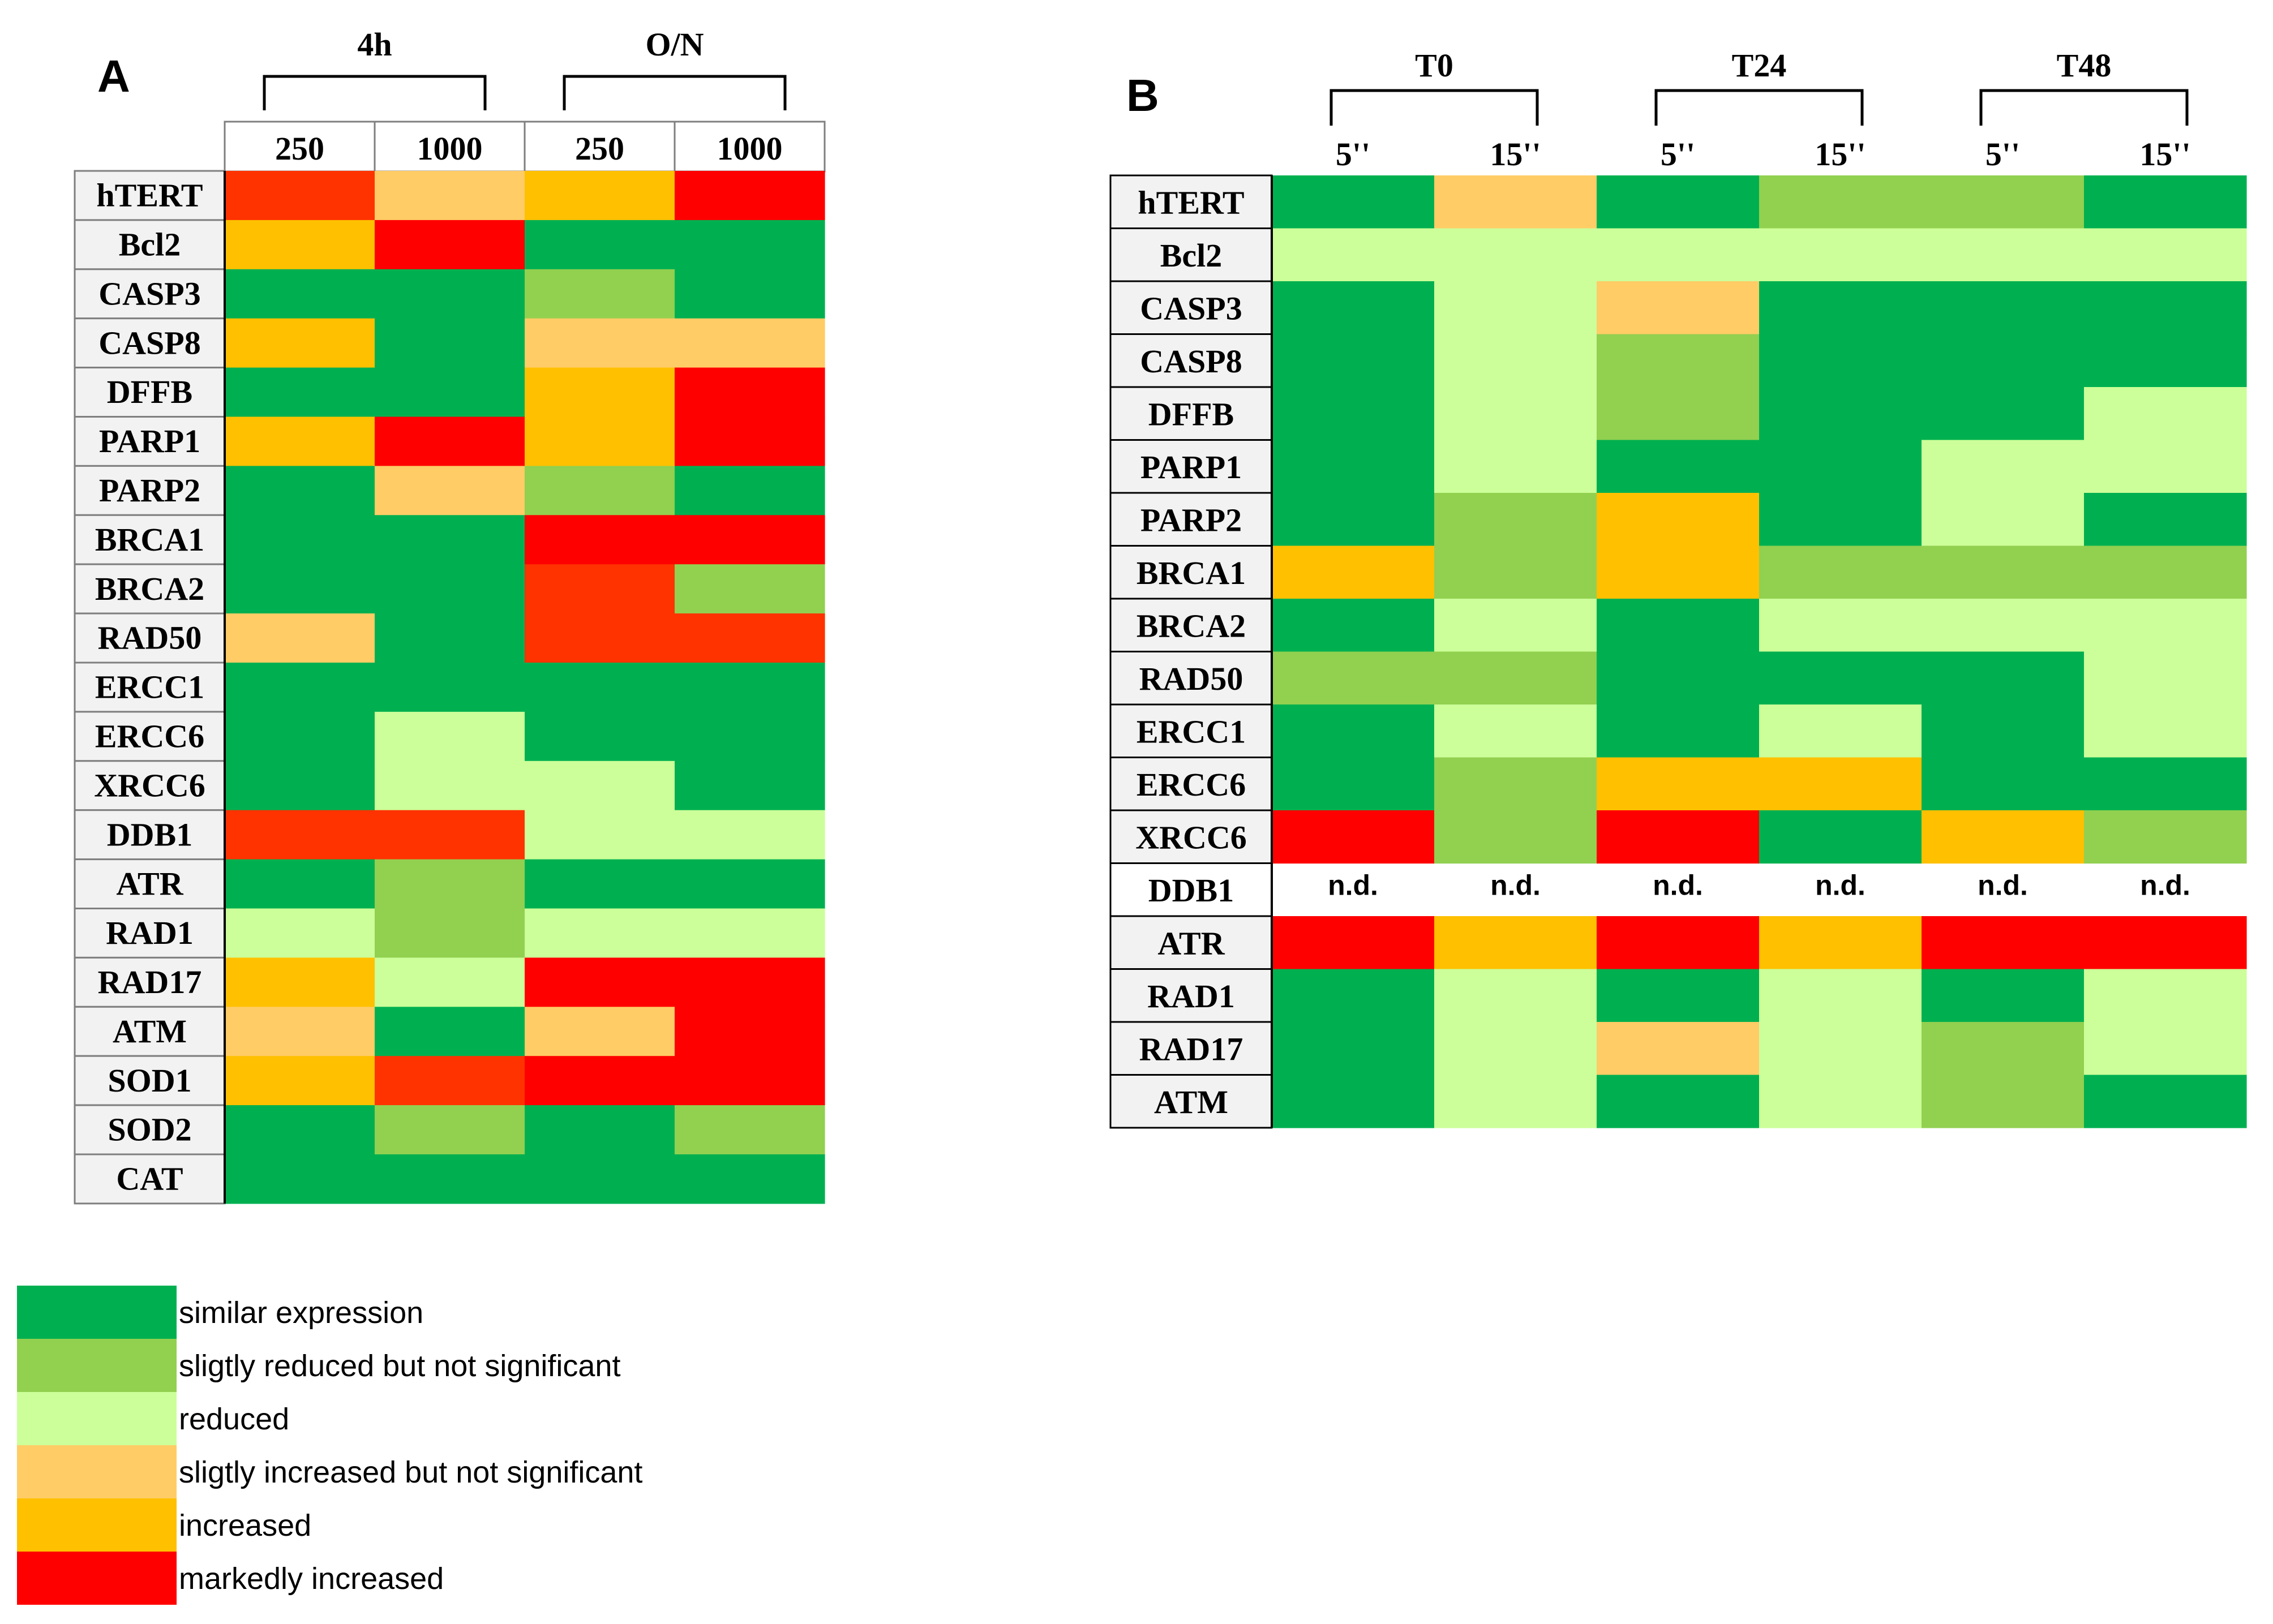 The height and width of the screenshot is (1624, 2273). I want to click on panel-a-col-header-cell, so click(450, 147).